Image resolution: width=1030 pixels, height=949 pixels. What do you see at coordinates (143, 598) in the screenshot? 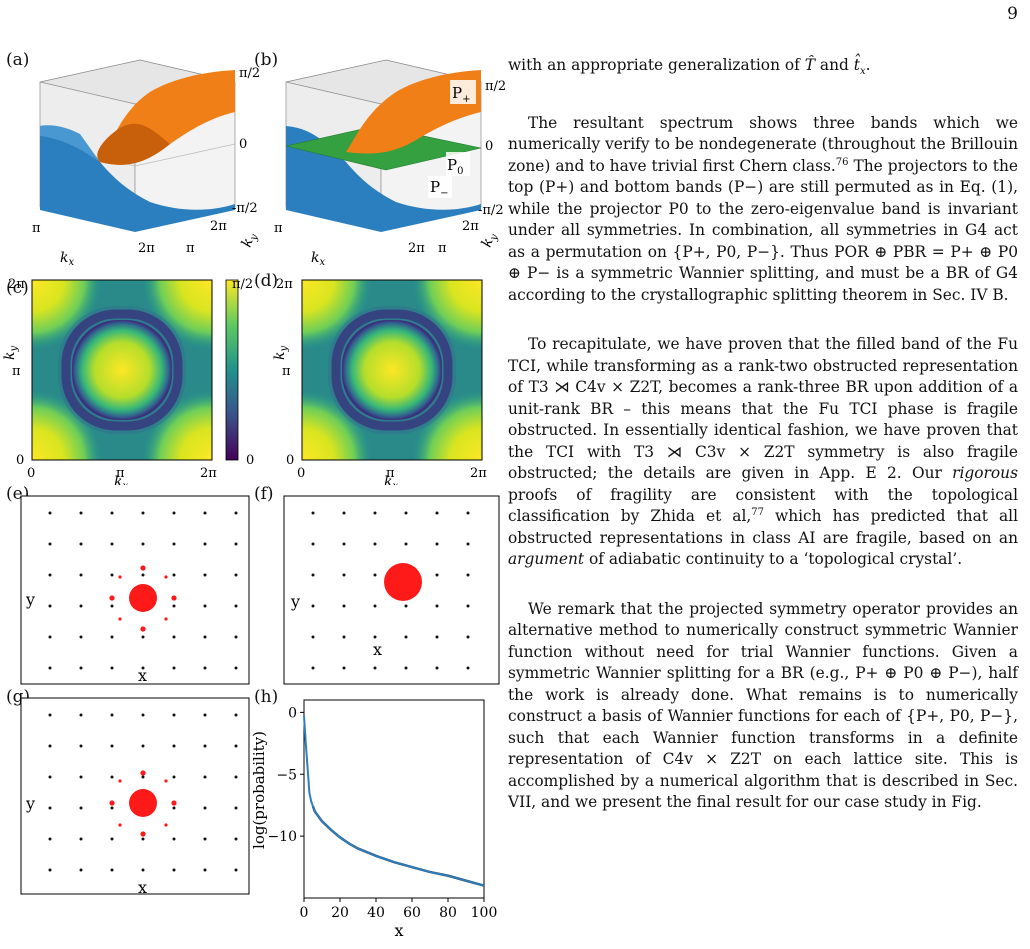
I see `wannier-blob-e` at bounding box center [143, 598].